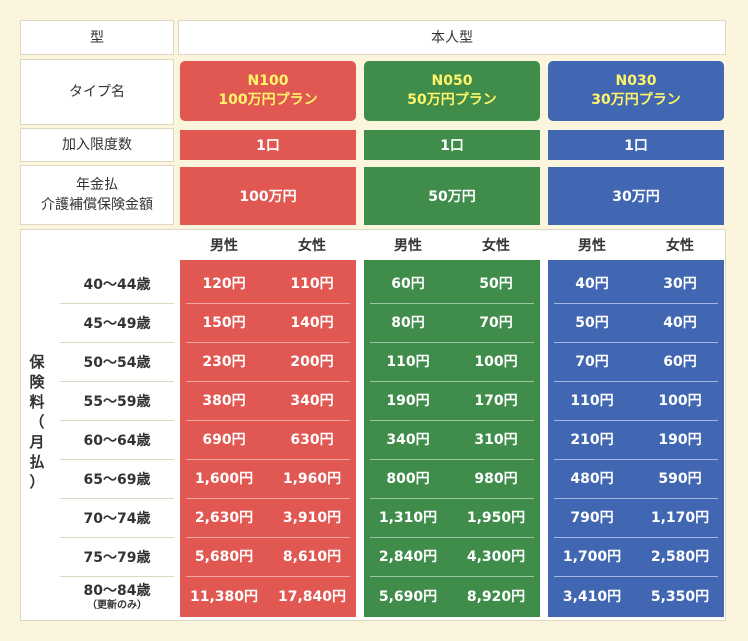 Image resolution: width=748 pixels, height=641 pixels. I want to click on type-name-label: タイプ名, so click(97, 92).